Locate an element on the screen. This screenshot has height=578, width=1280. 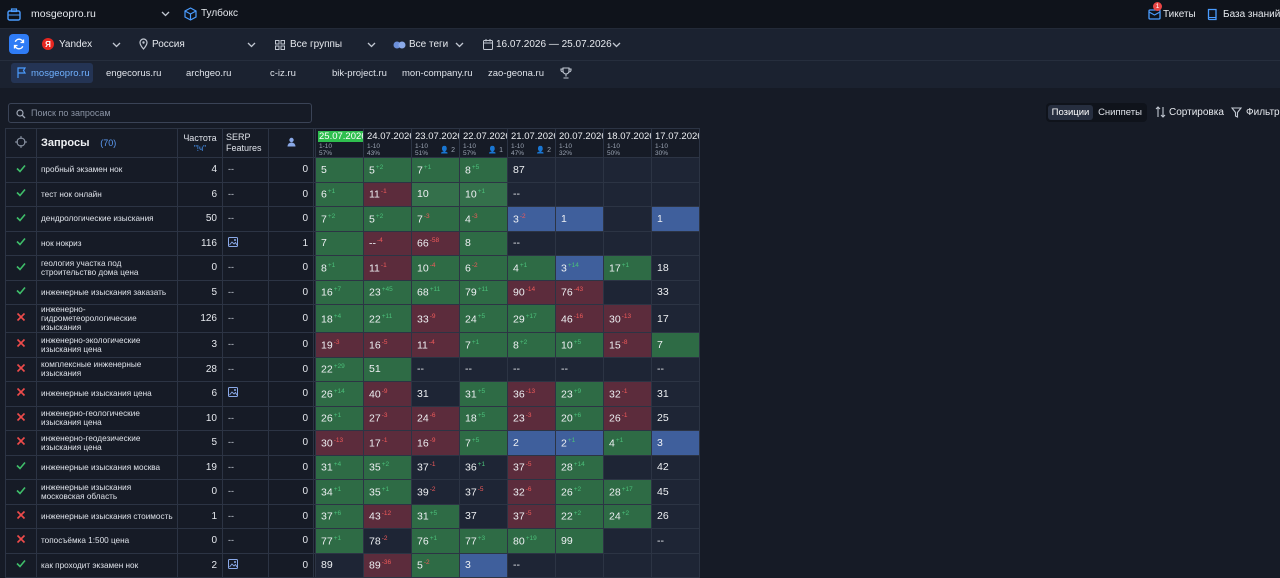
position-cell: 5+2 is located at coordinates (387, 170).